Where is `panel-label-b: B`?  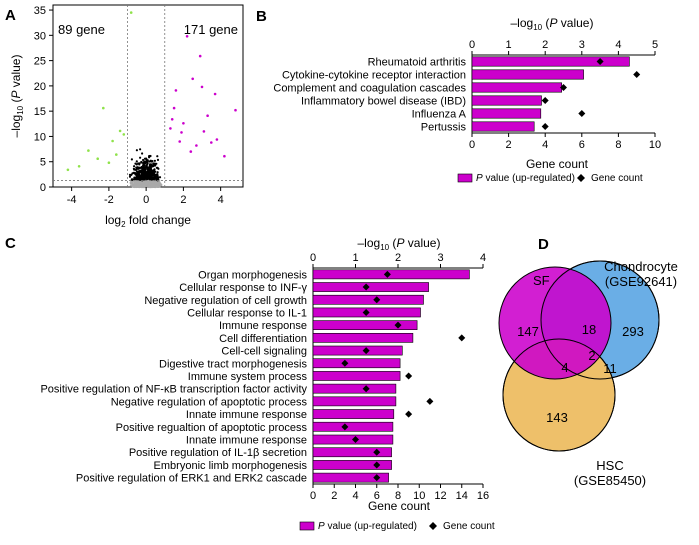
panel-label-b: B is located at coordinates (261, 16).